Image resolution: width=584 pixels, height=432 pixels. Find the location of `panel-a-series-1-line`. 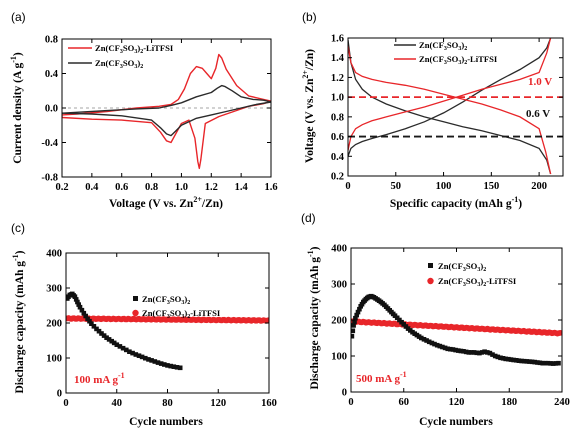

panel-a-series-1-line is located at coordinates (166, 110).